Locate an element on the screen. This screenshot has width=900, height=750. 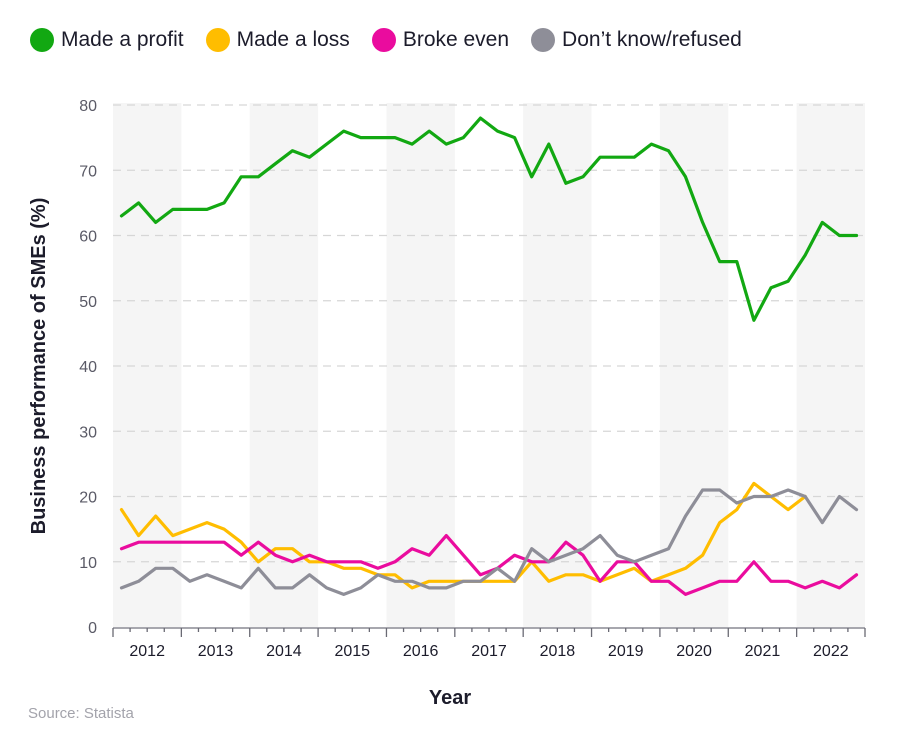
legend-swatch-profit is located at coordinates (42, 40).